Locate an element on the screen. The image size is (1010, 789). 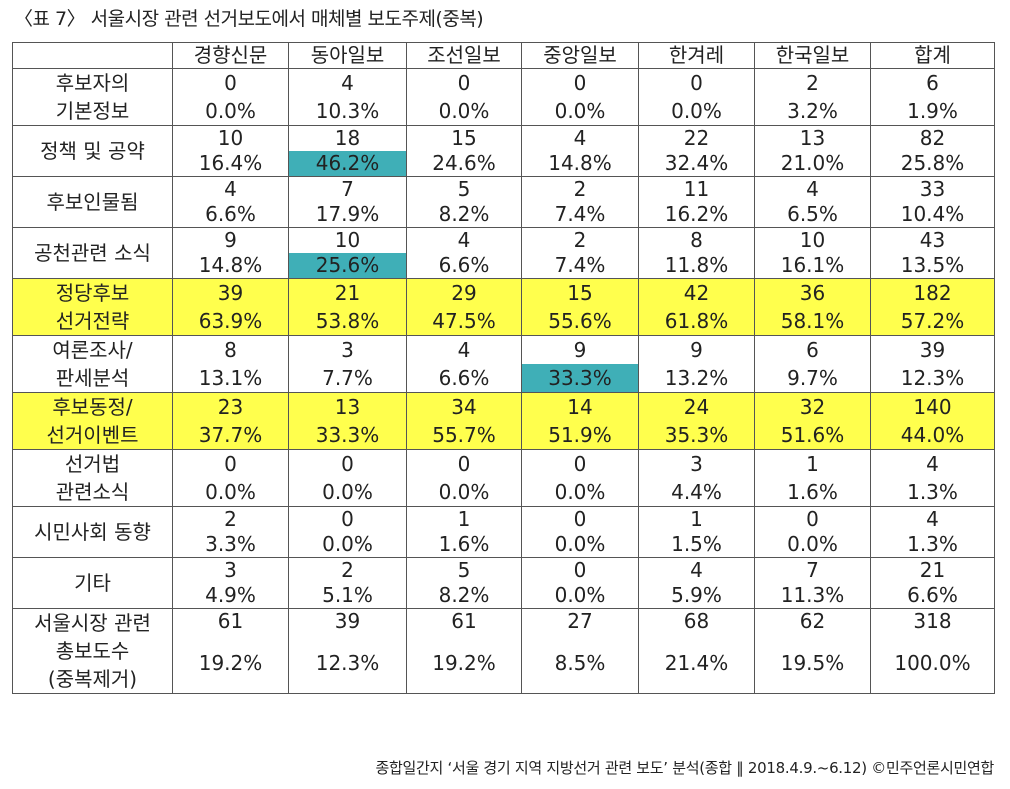
count-cell: 13 is located at coordinates (347, 406).